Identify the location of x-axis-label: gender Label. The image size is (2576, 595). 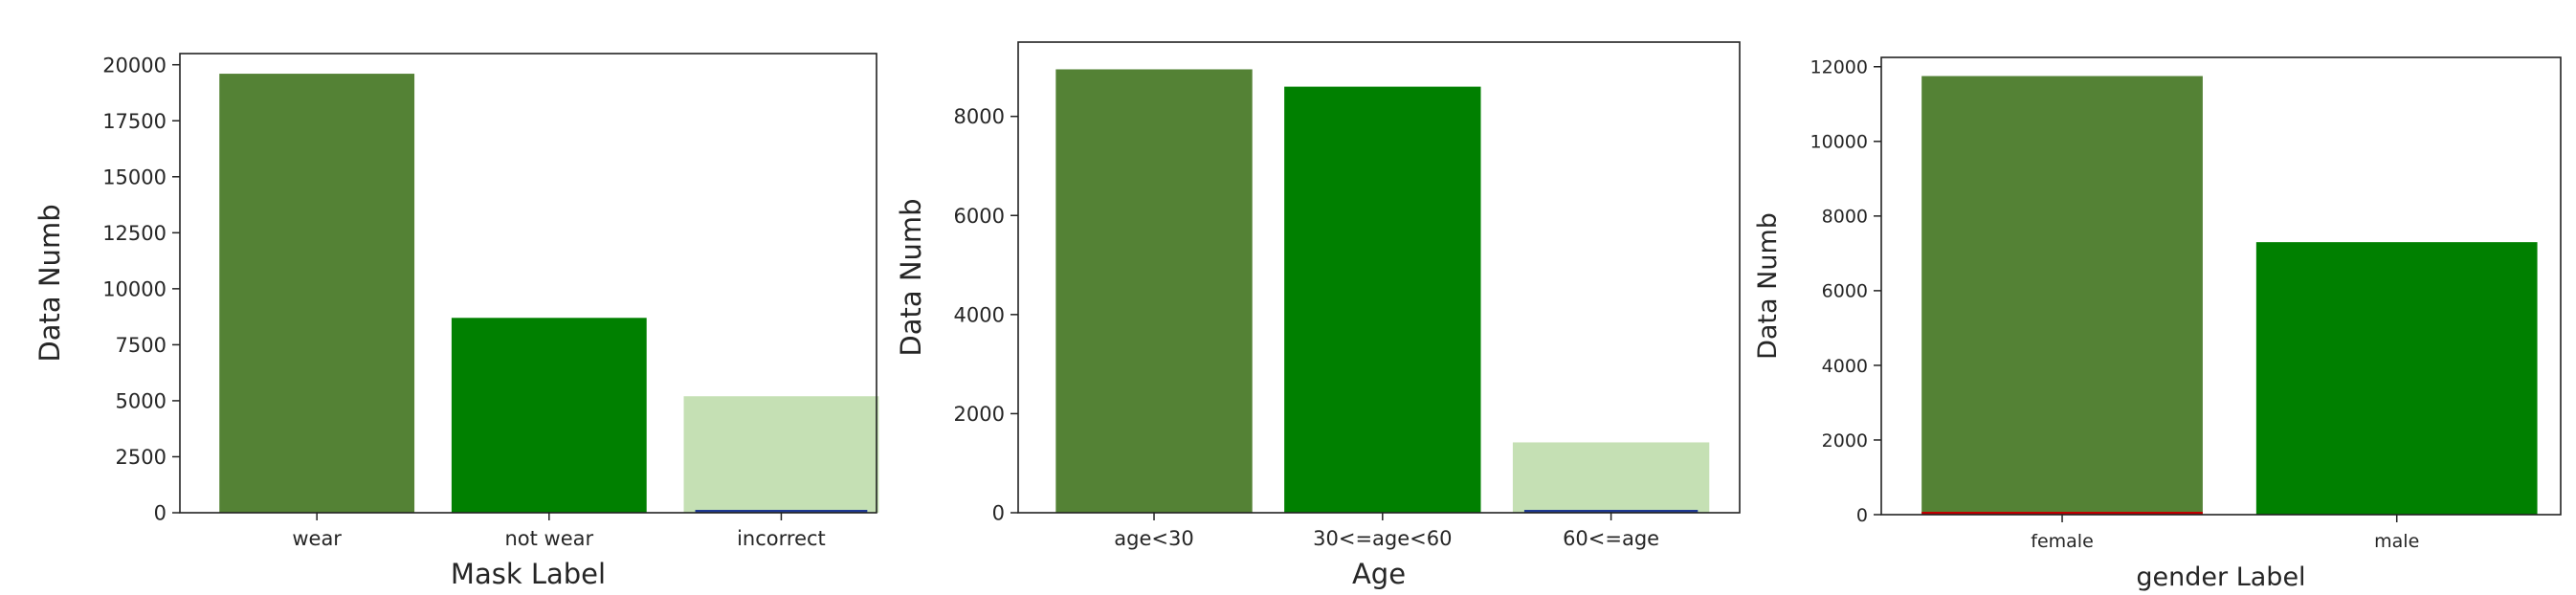
(2220, 577).